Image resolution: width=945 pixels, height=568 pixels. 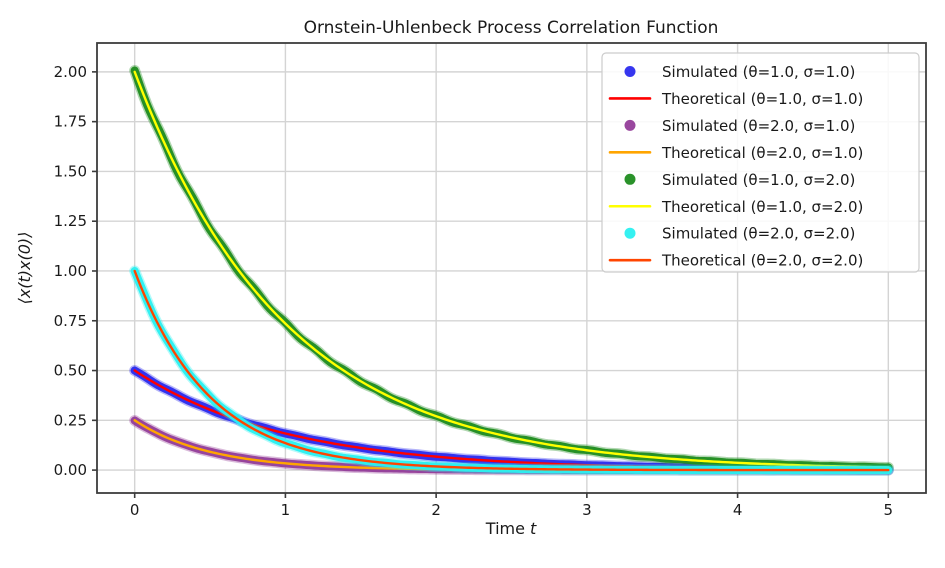 I want to click on y-tick-label: 0.25, so click(x=70, y=420).